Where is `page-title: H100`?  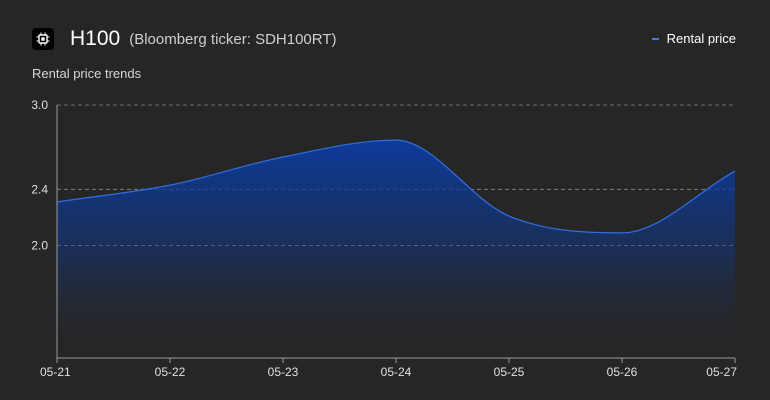 page-title: H100 is located at coordinates (95, 38).